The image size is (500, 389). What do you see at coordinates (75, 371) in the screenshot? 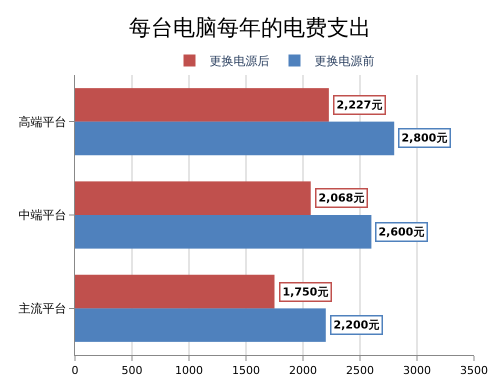
I see `x-tick-label: 0` at bounding box center [75, 371].